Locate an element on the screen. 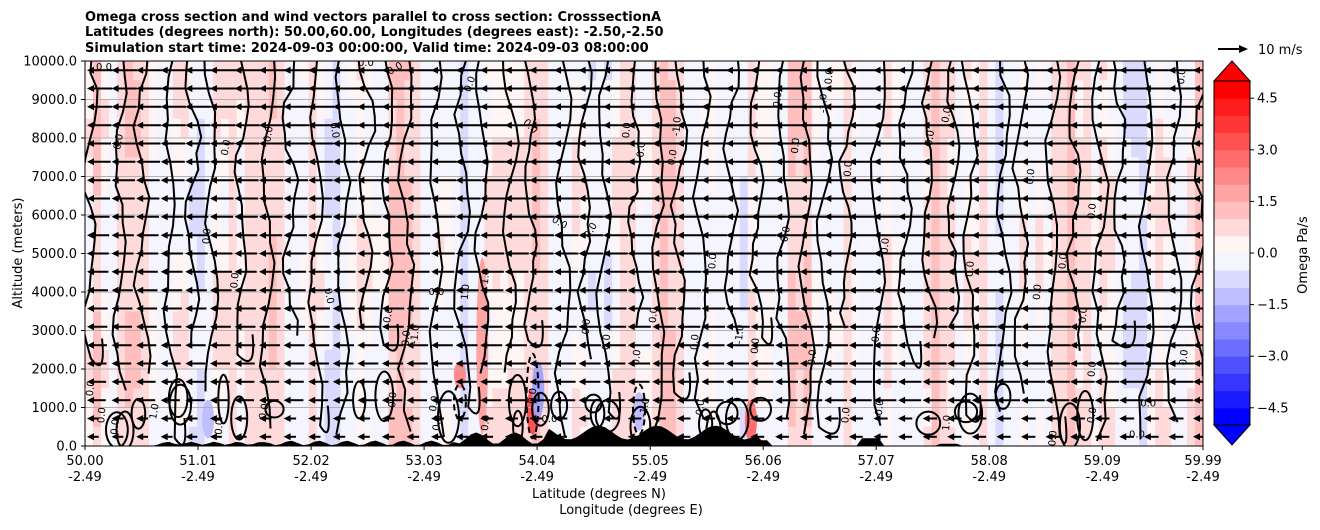 The width and height of the screenshot is (1320, 530). y-tick-label: 3000.0 is located at coordinates (55, 331).